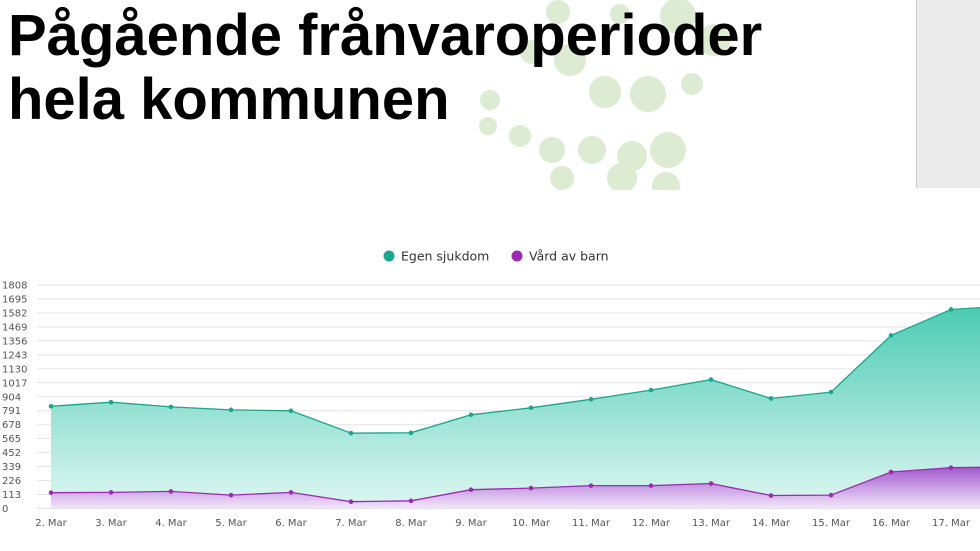 This screenshot has width=980, height=551. Describe the element at coordinates (14, 341) in the screenshot. I see `y-tick-label: 1356` at that location.